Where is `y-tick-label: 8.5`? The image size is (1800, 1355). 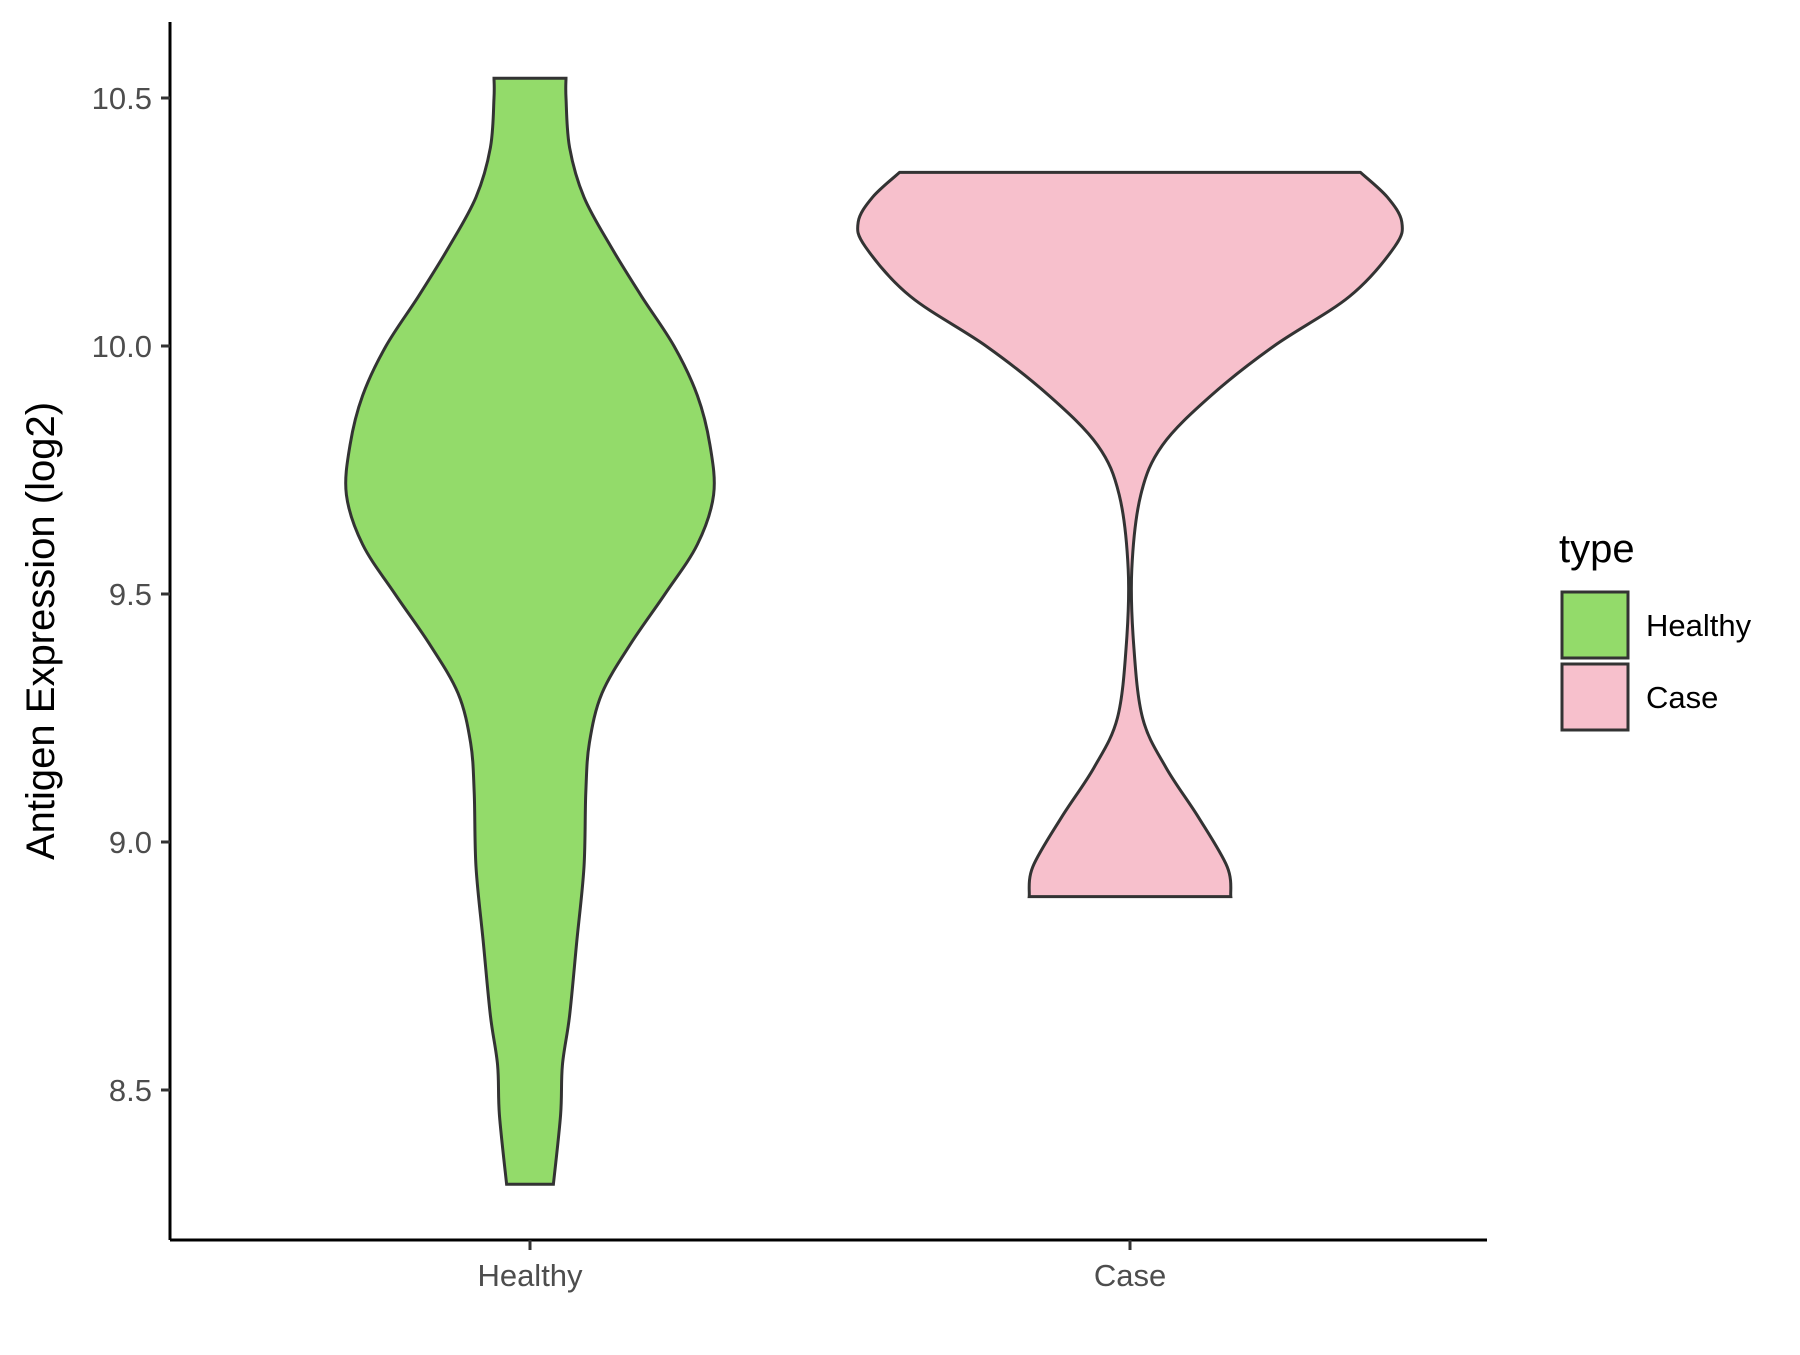 y-tick-label: 8.5 is located at coordinates (130, 1090).